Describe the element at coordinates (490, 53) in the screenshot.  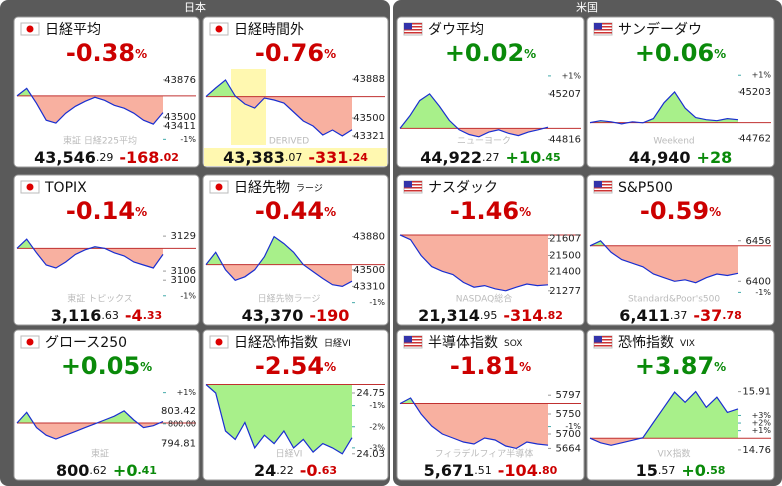
I see `change-percent: +0.02%` at that location.